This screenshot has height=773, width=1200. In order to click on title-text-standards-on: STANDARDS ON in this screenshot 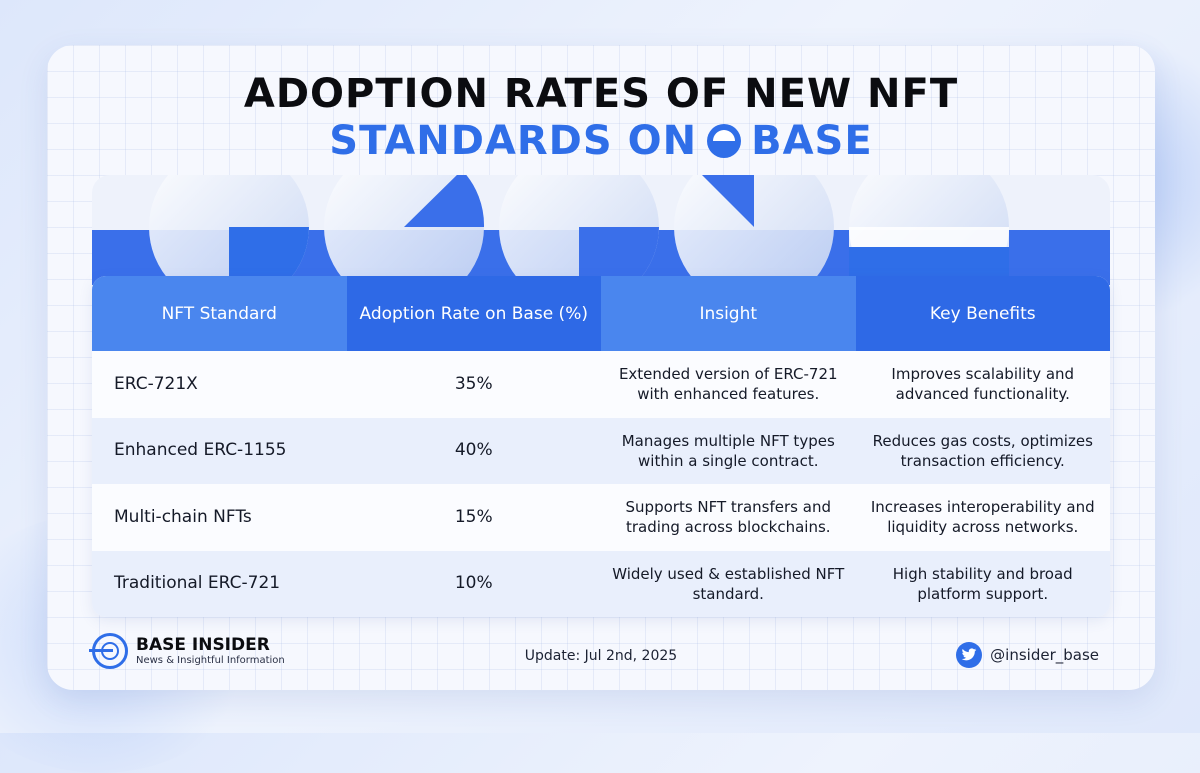, I will do `click(513, 141)`.